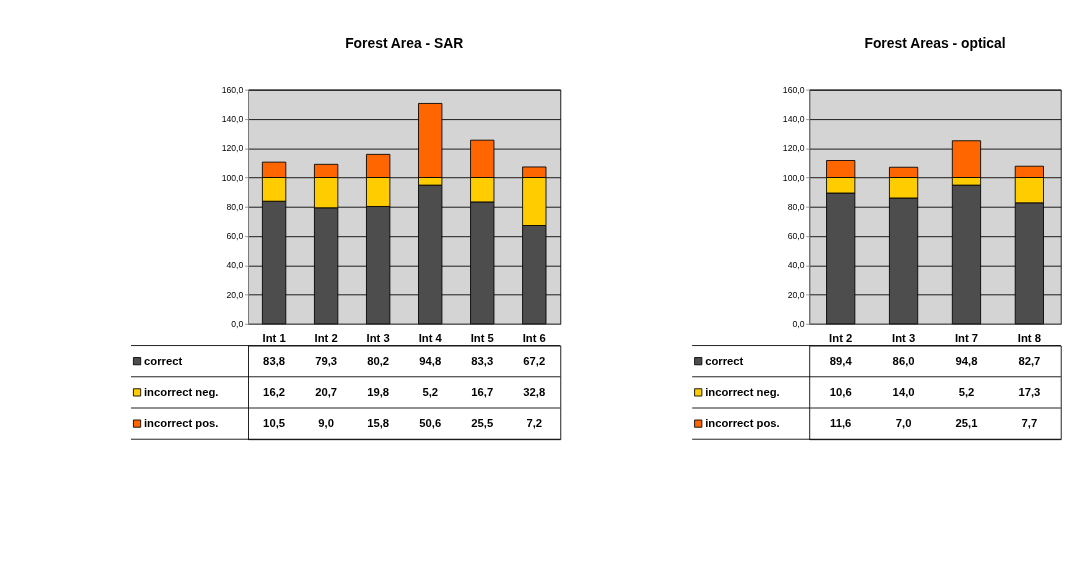  Describe the element at coordinates (482, 391) in the screenshot. I see `data-label: 16,7` at that location.